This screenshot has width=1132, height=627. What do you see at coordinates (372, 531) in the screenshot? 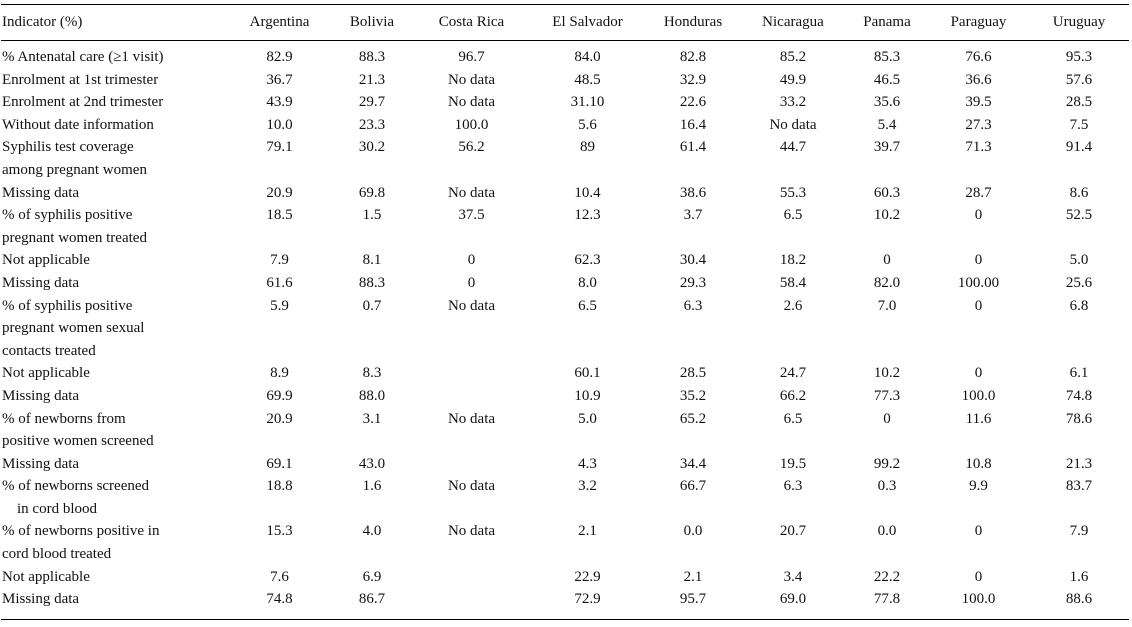
I see `cell-value: 4.0` at bounding box center [372, 531].